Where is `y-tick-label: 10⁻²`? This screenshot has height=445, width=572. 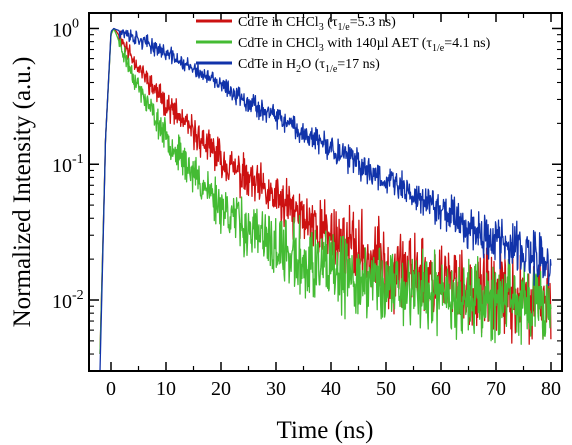
y-tick-label: 10⁻² is located at coordinates (68, 300).